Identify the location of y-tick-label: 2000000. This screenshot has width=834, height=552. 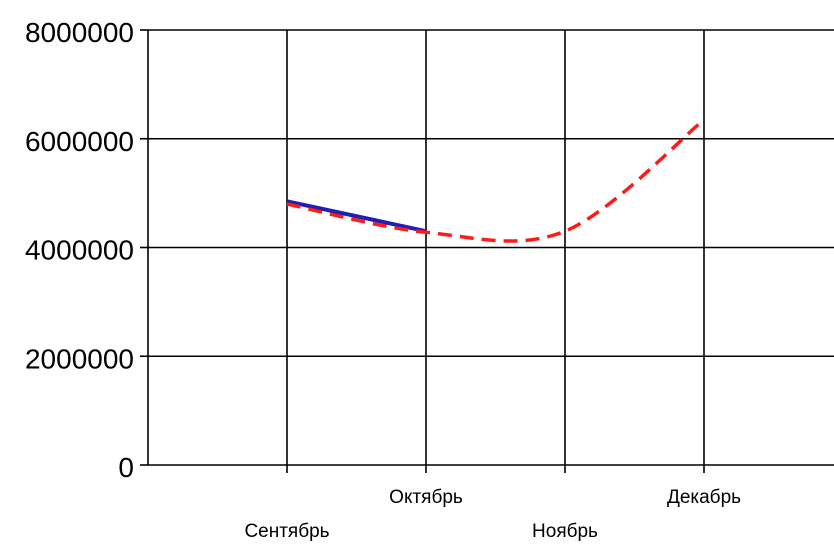
(79, 358).